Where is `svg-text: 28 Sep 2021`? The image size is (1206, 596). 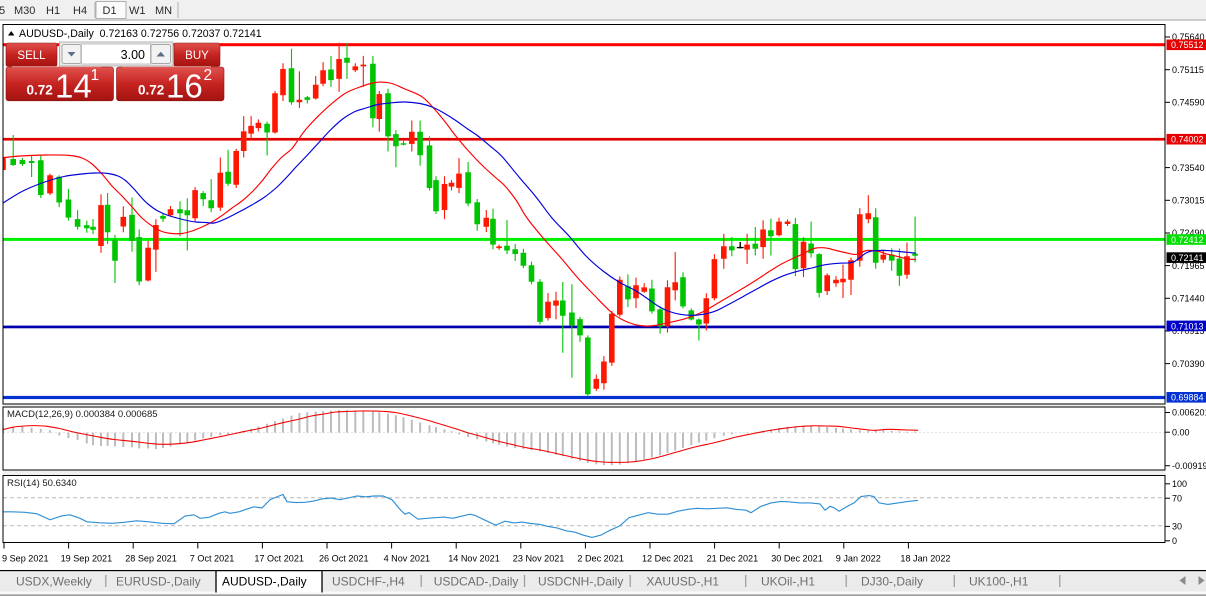 svg-text: 28 Sep 2021 is located at coordinates (151, 559).